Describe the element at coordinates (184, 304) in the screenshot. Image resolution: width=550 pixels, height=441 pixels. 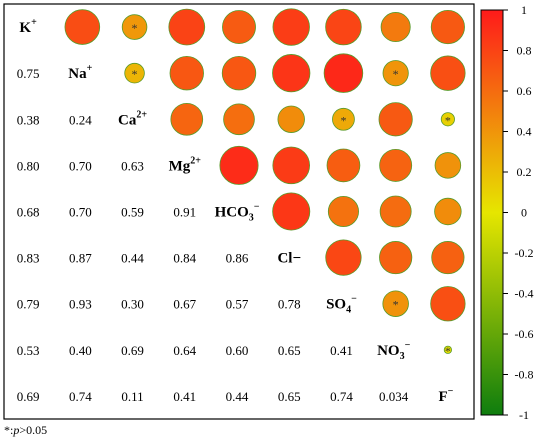
I see `correlation-value-label: 0.67` at that location.